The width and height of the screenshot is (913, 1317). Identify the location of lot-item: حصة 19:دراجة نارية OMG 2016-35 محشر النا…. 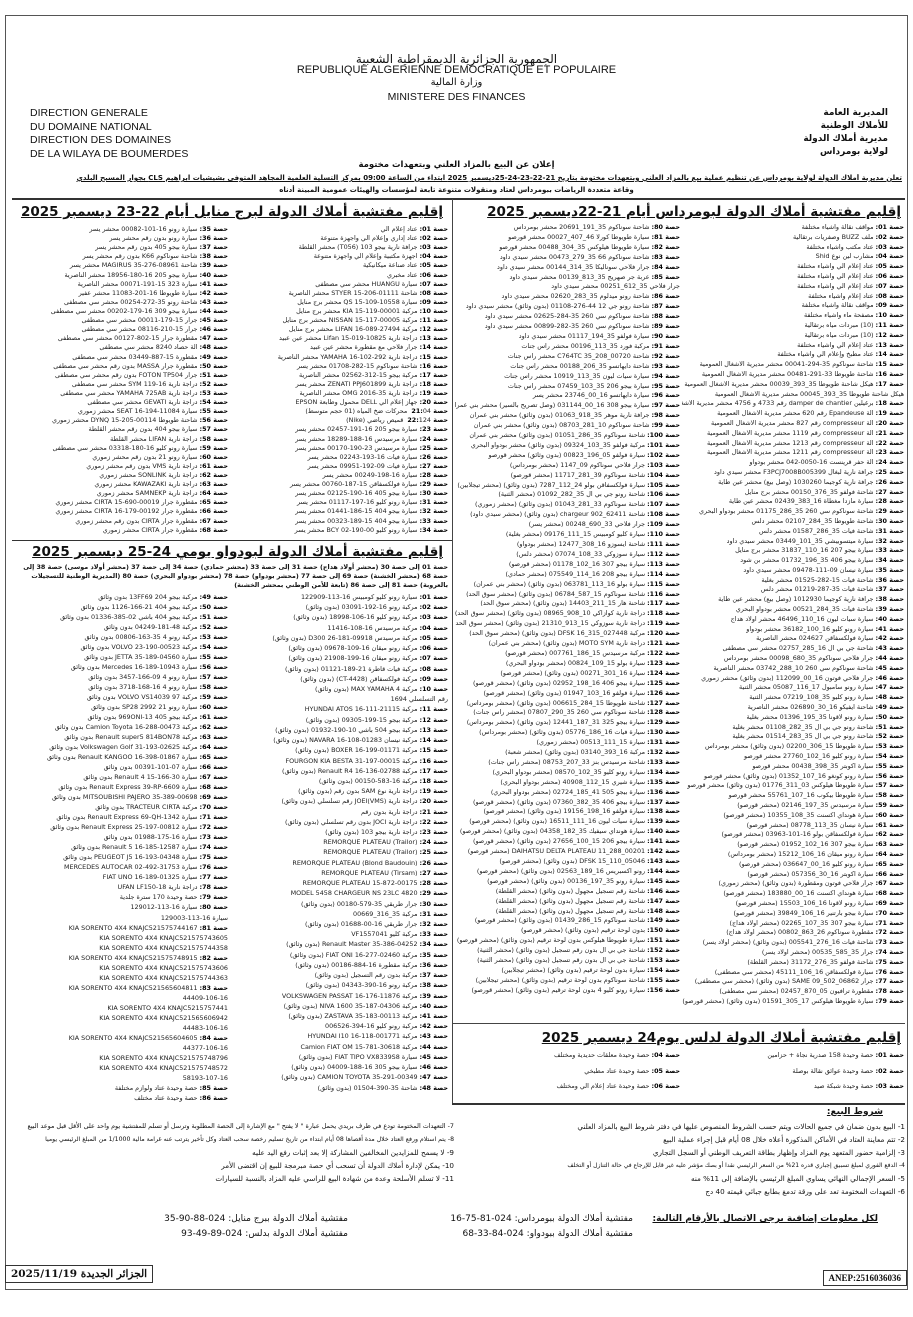
(339, 393).